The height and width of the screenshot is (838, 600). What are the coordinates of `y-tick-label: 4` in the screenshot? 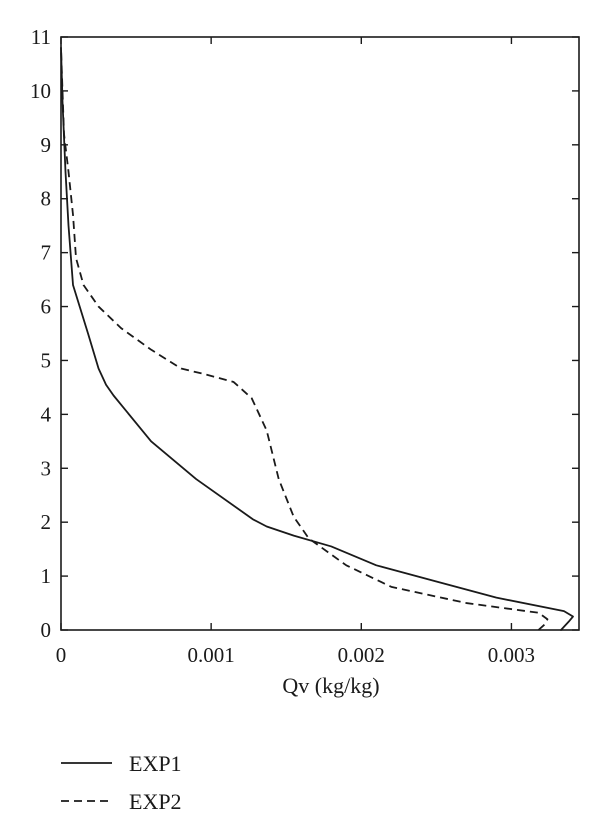 It's located at (46, 414).